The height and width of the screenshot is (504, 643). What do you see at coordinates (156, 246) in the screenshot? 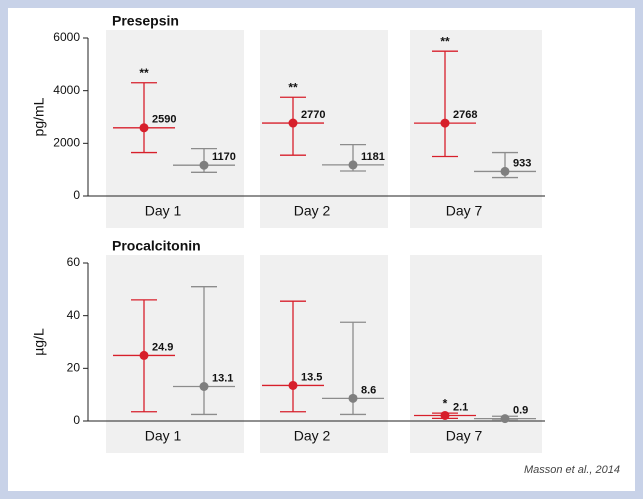
I see `chart-title: Procalcitonin` at bounding box center [156, 246].